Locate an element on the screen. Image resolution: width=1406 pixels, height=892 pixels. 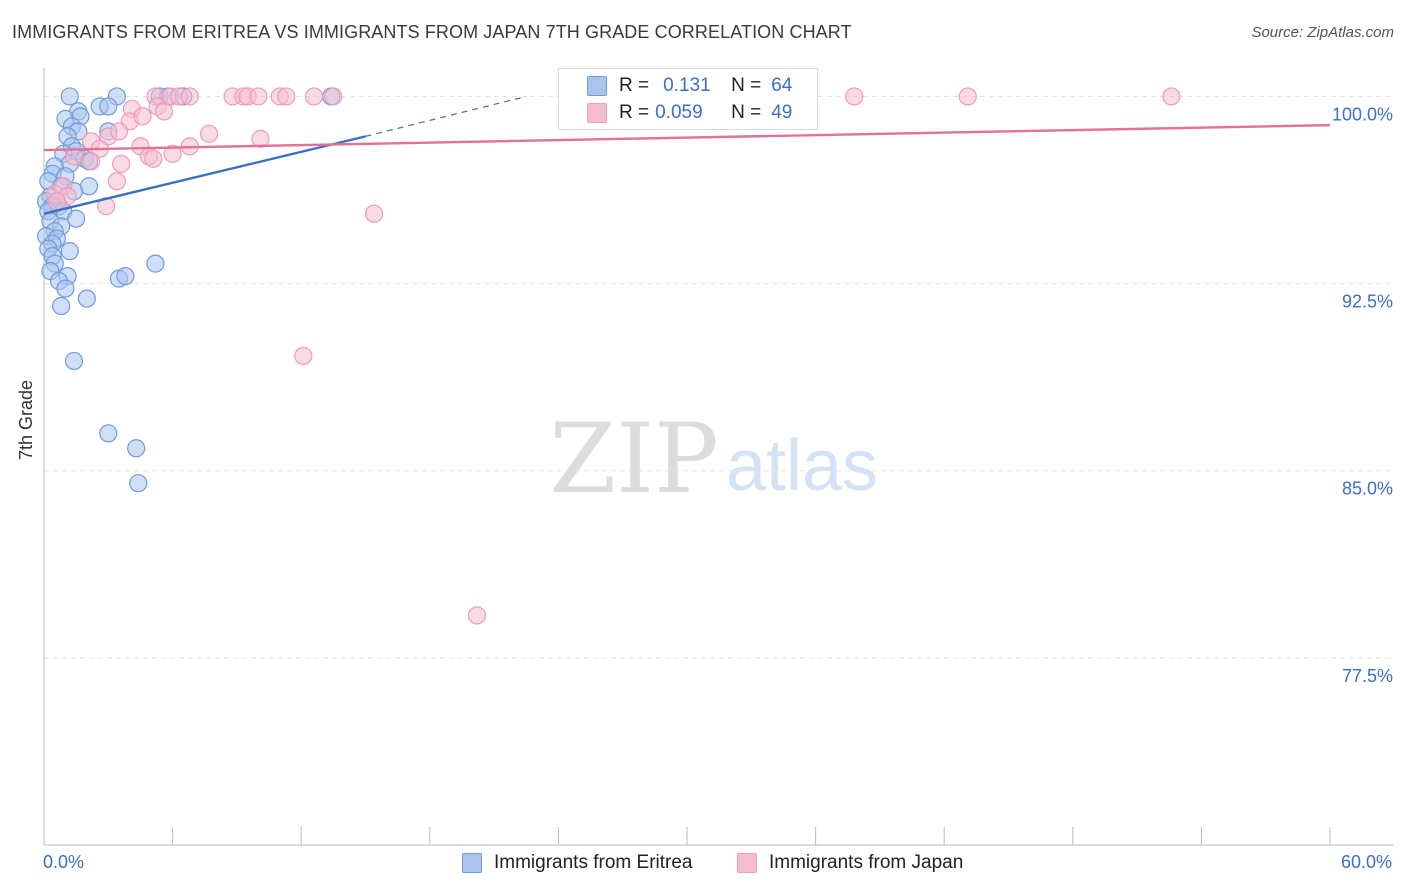
watermark-zip: ZIP is located at coordinates (633, 459).